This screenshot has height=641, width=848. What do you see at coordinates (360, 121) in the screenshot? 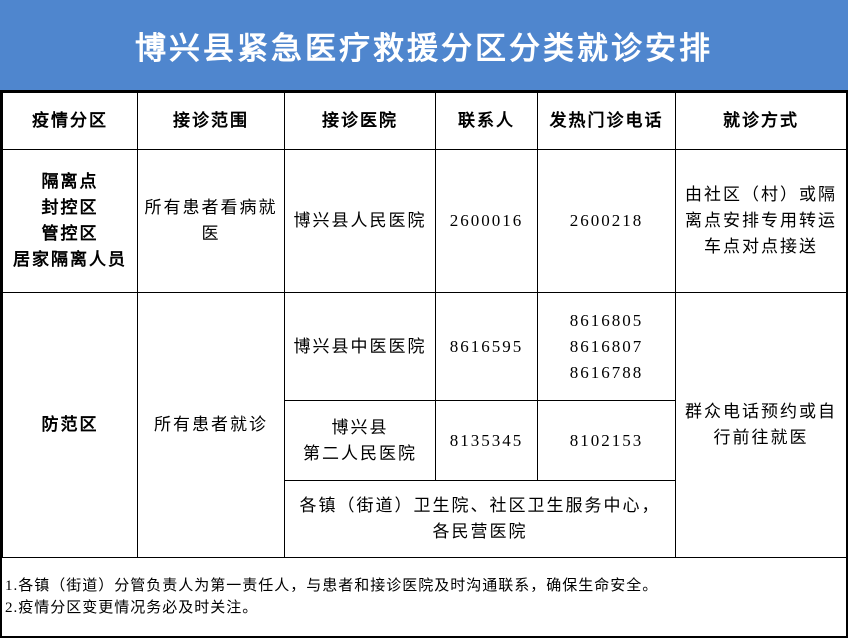
I see `col-header-hospital: 接诊医院` at bounding box center [360, 121].